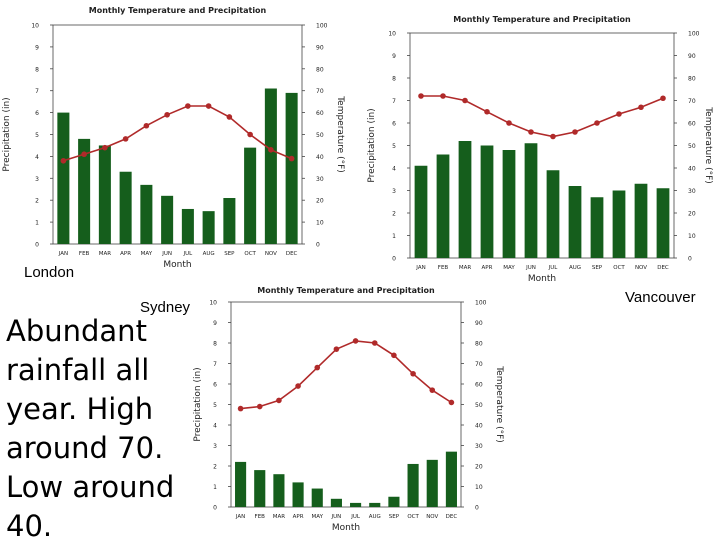  What do you see at coordinates (690, 259) in the screenshot?
I see `y2-tick-label: 0` at bounding box center [690, 259].